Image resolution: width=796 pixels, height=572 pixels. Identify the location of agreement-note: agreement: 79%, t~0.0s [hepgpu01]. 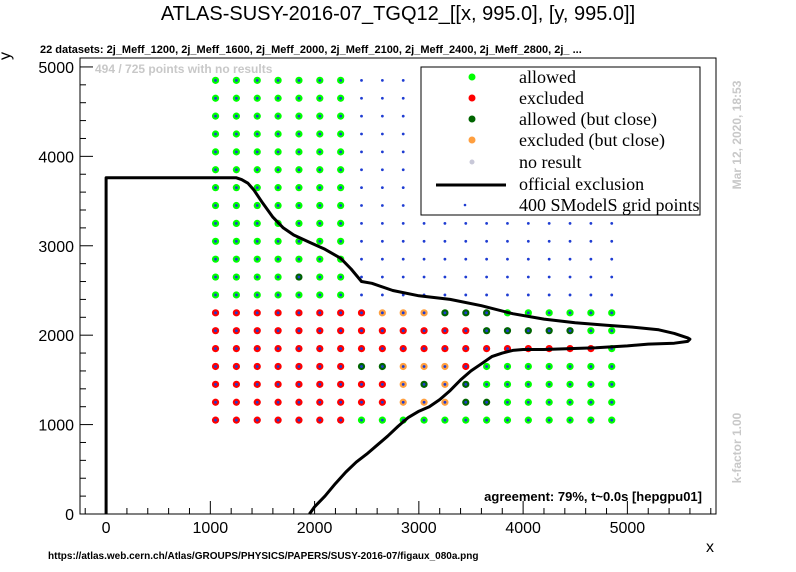
(593, 496).